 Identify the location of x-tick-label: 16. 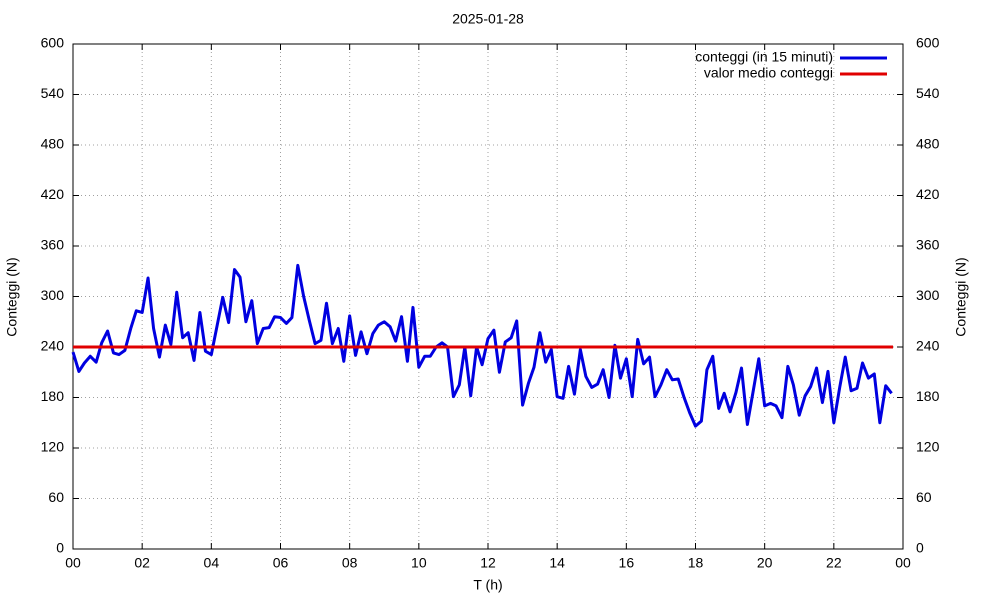
(627, 563).